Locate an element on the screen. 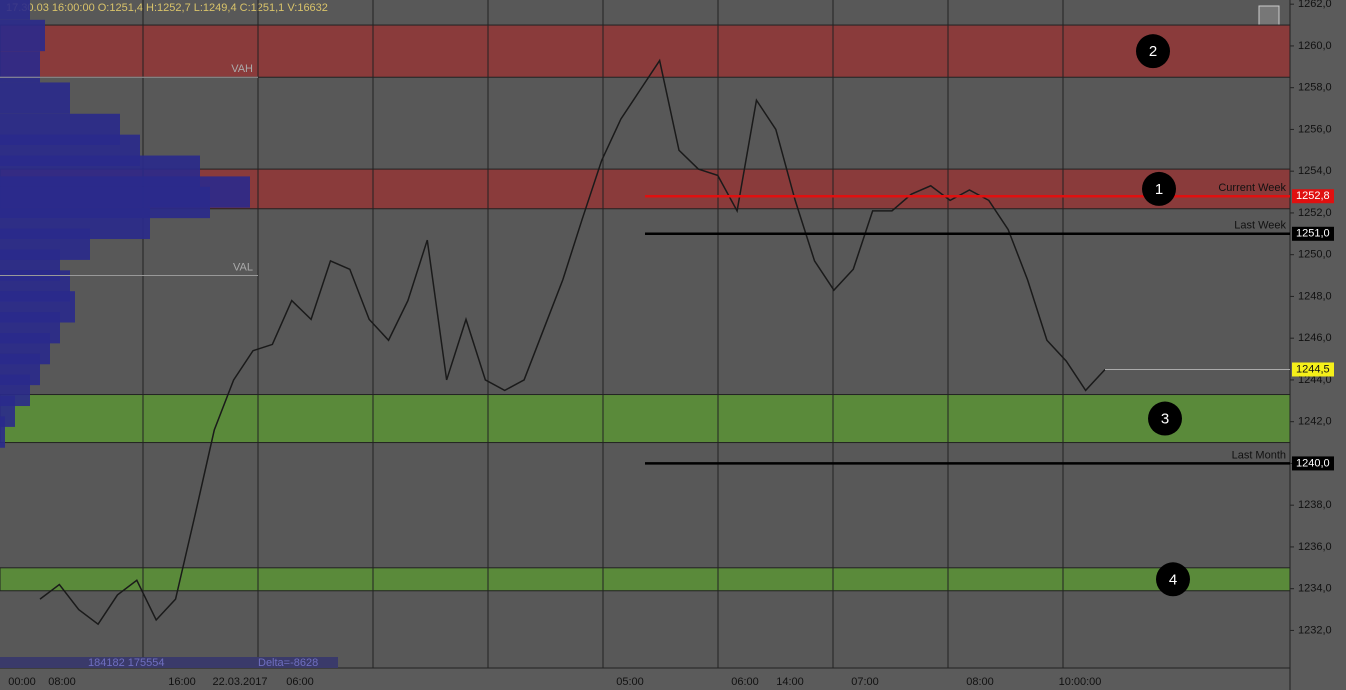  zone-marker-label: 2 is located at coordinates (1153, 51).